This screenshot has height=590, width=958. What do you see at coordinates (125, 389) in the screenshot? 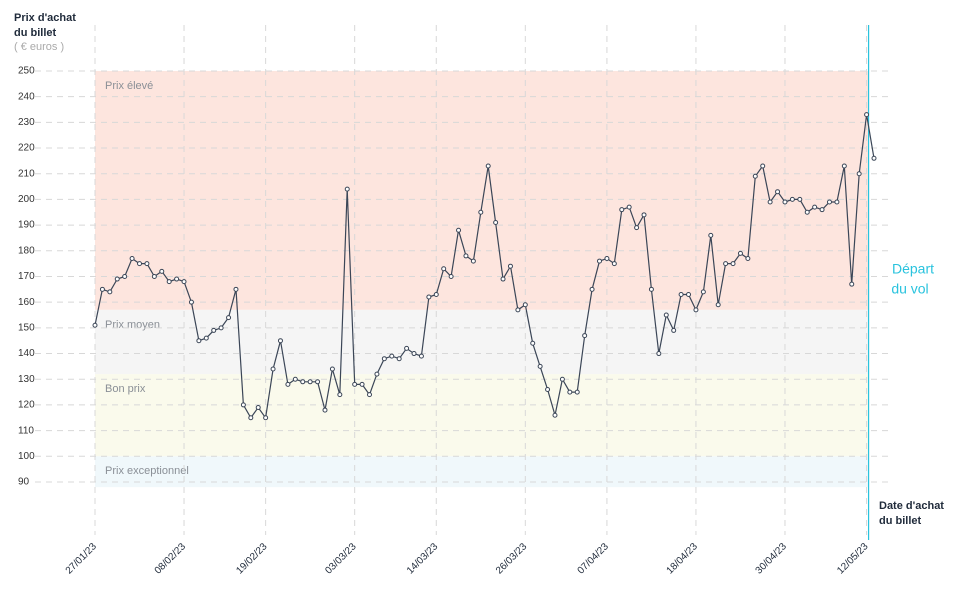
I see `band-label: Bon prix` at bounding box center [125, 389].